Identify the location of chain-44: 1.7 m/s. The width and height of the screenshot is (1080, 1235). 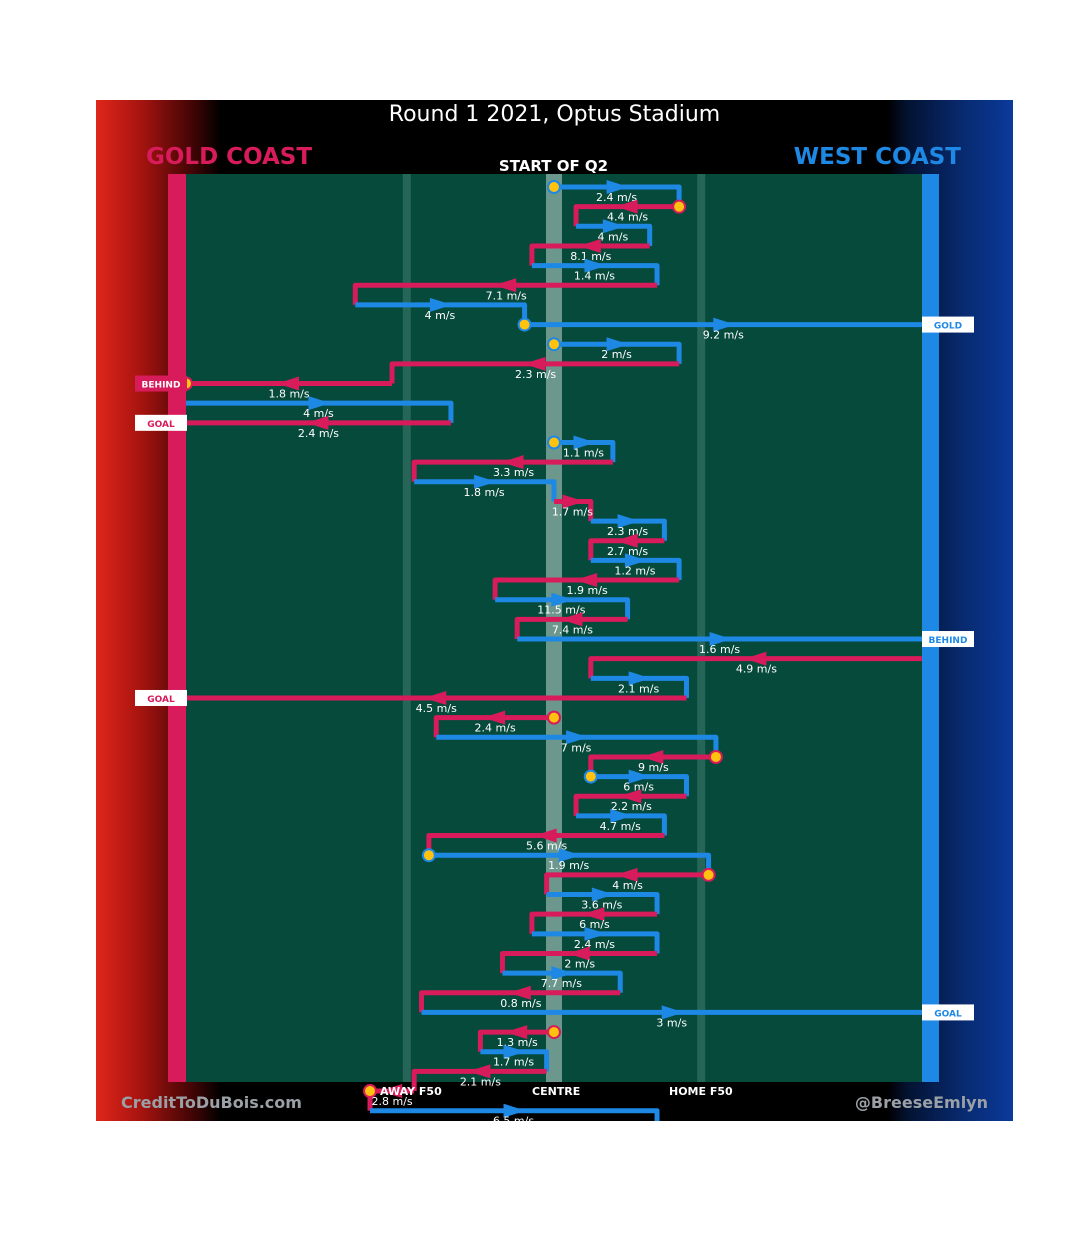
(515, 1058).